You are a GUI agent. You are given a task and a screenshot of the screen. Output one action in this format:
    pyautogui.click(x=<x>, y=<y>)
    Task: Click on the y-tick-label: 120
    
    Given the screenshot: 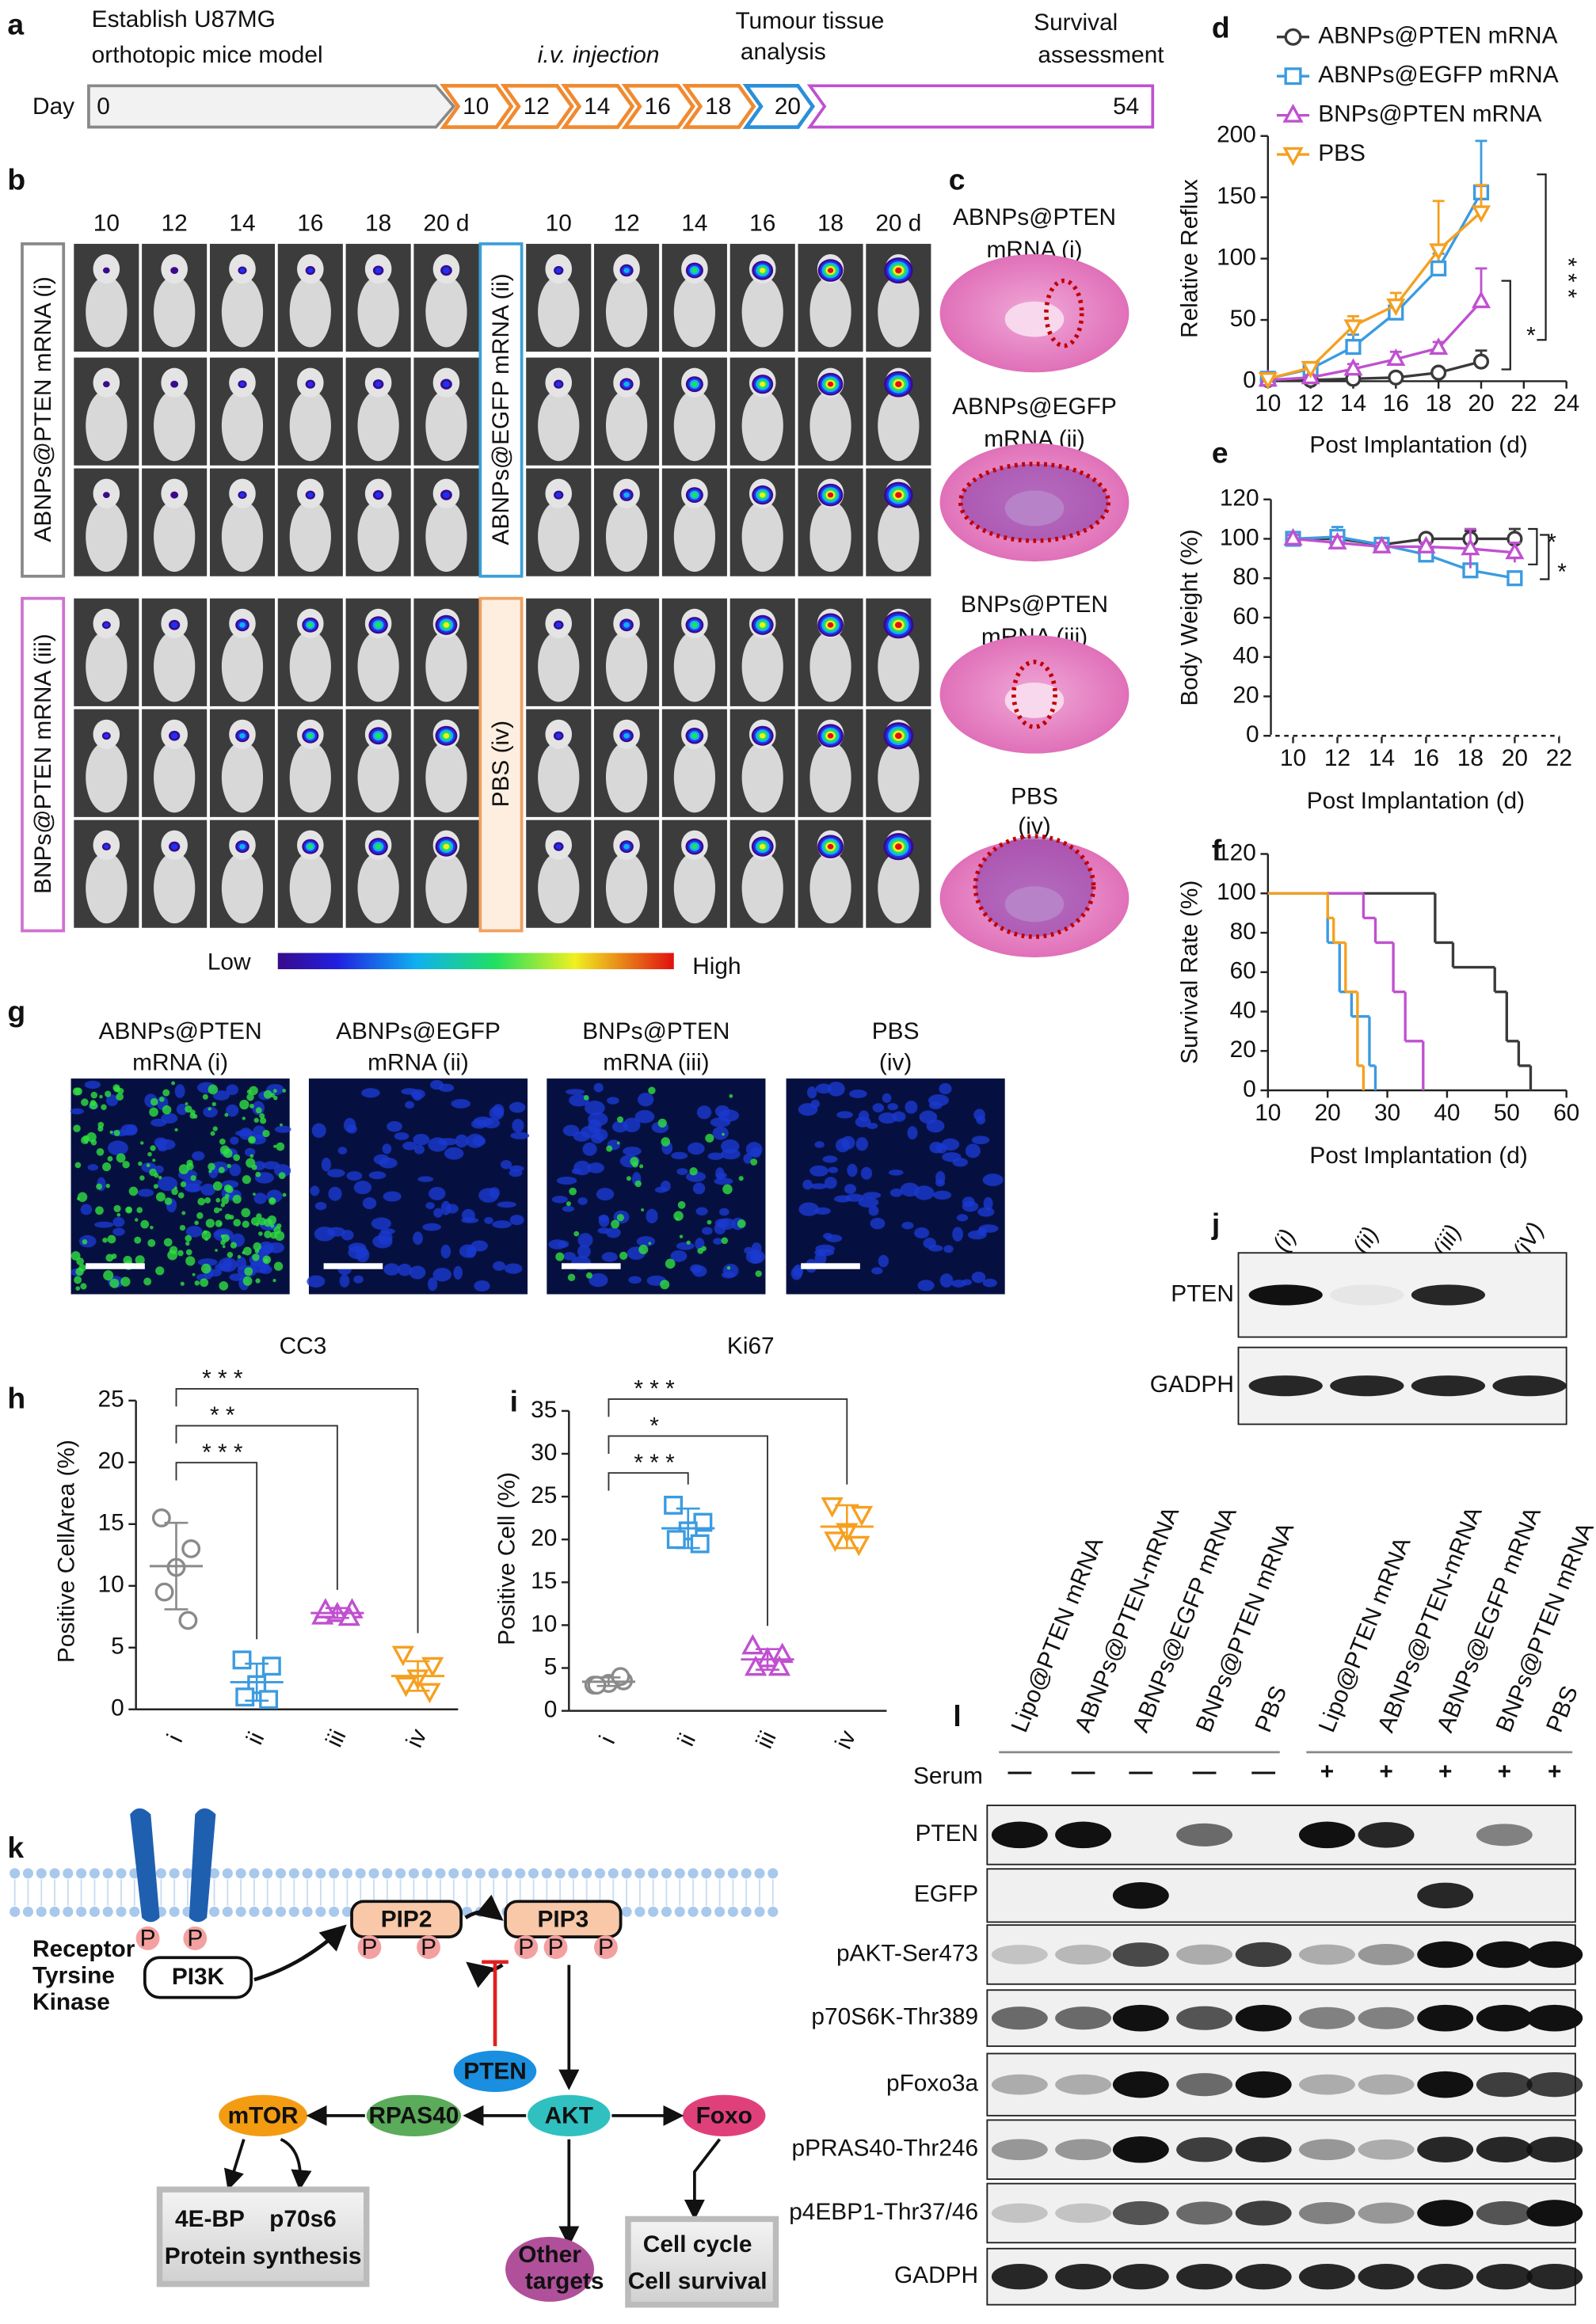 What is the action you would take?
    pyautogui.click(x=1239, y=498)
    